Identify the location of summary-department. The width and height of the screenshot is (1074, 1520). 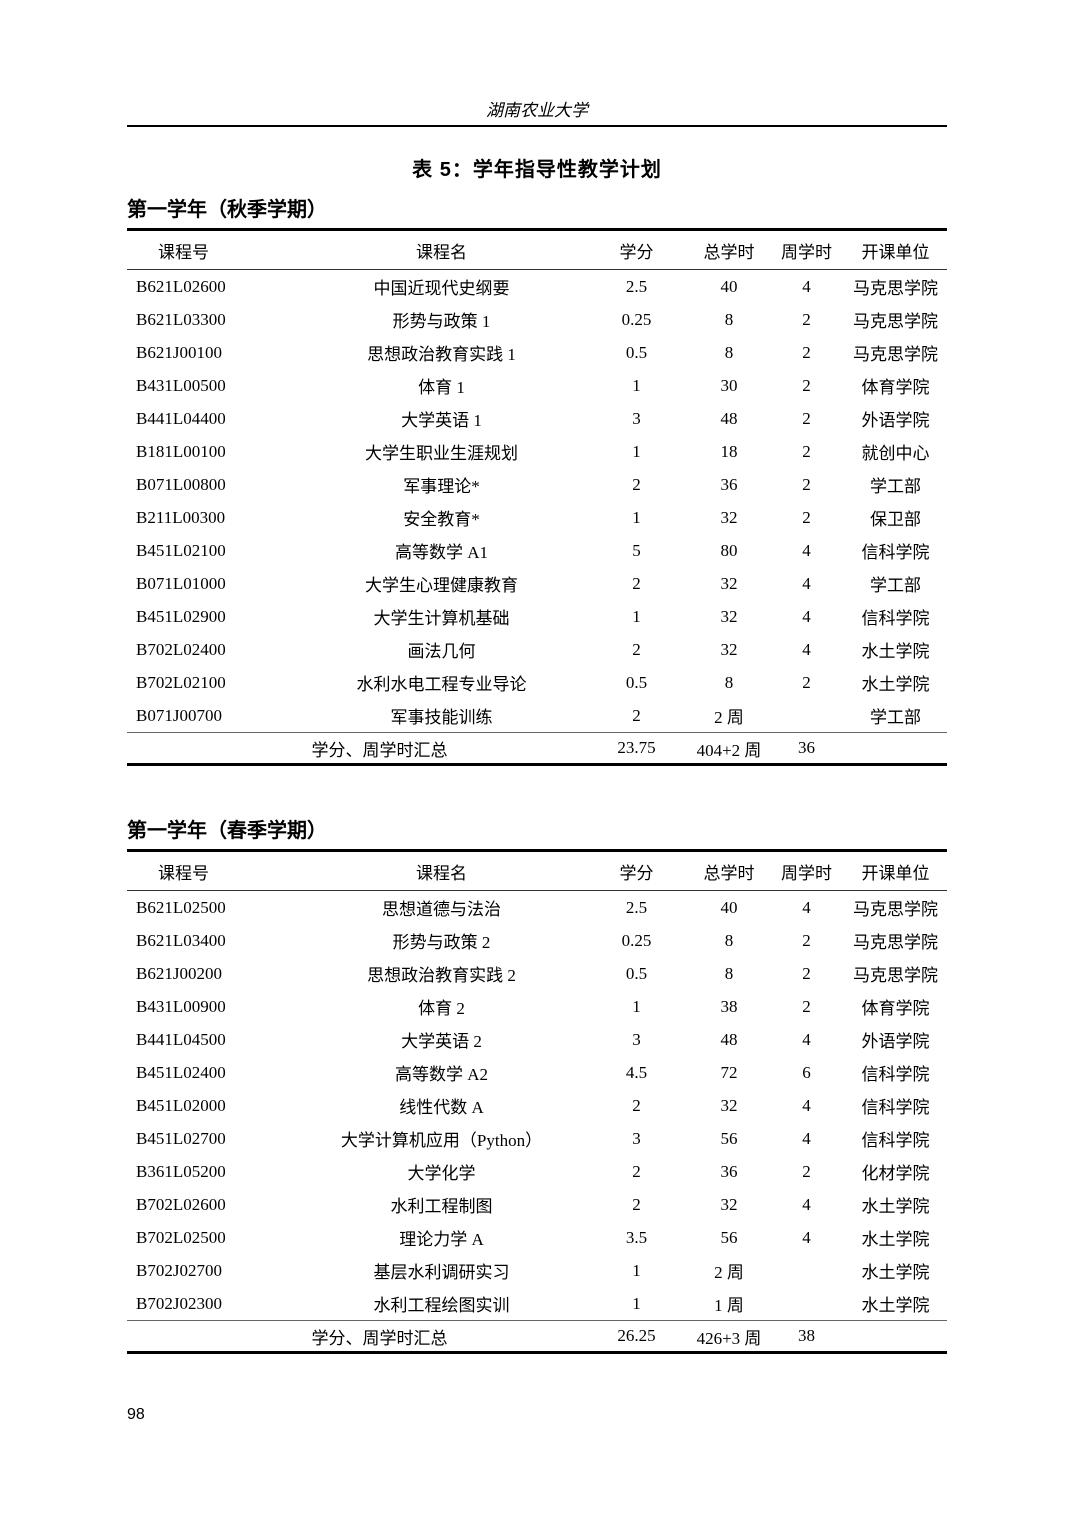
(895, 1336).